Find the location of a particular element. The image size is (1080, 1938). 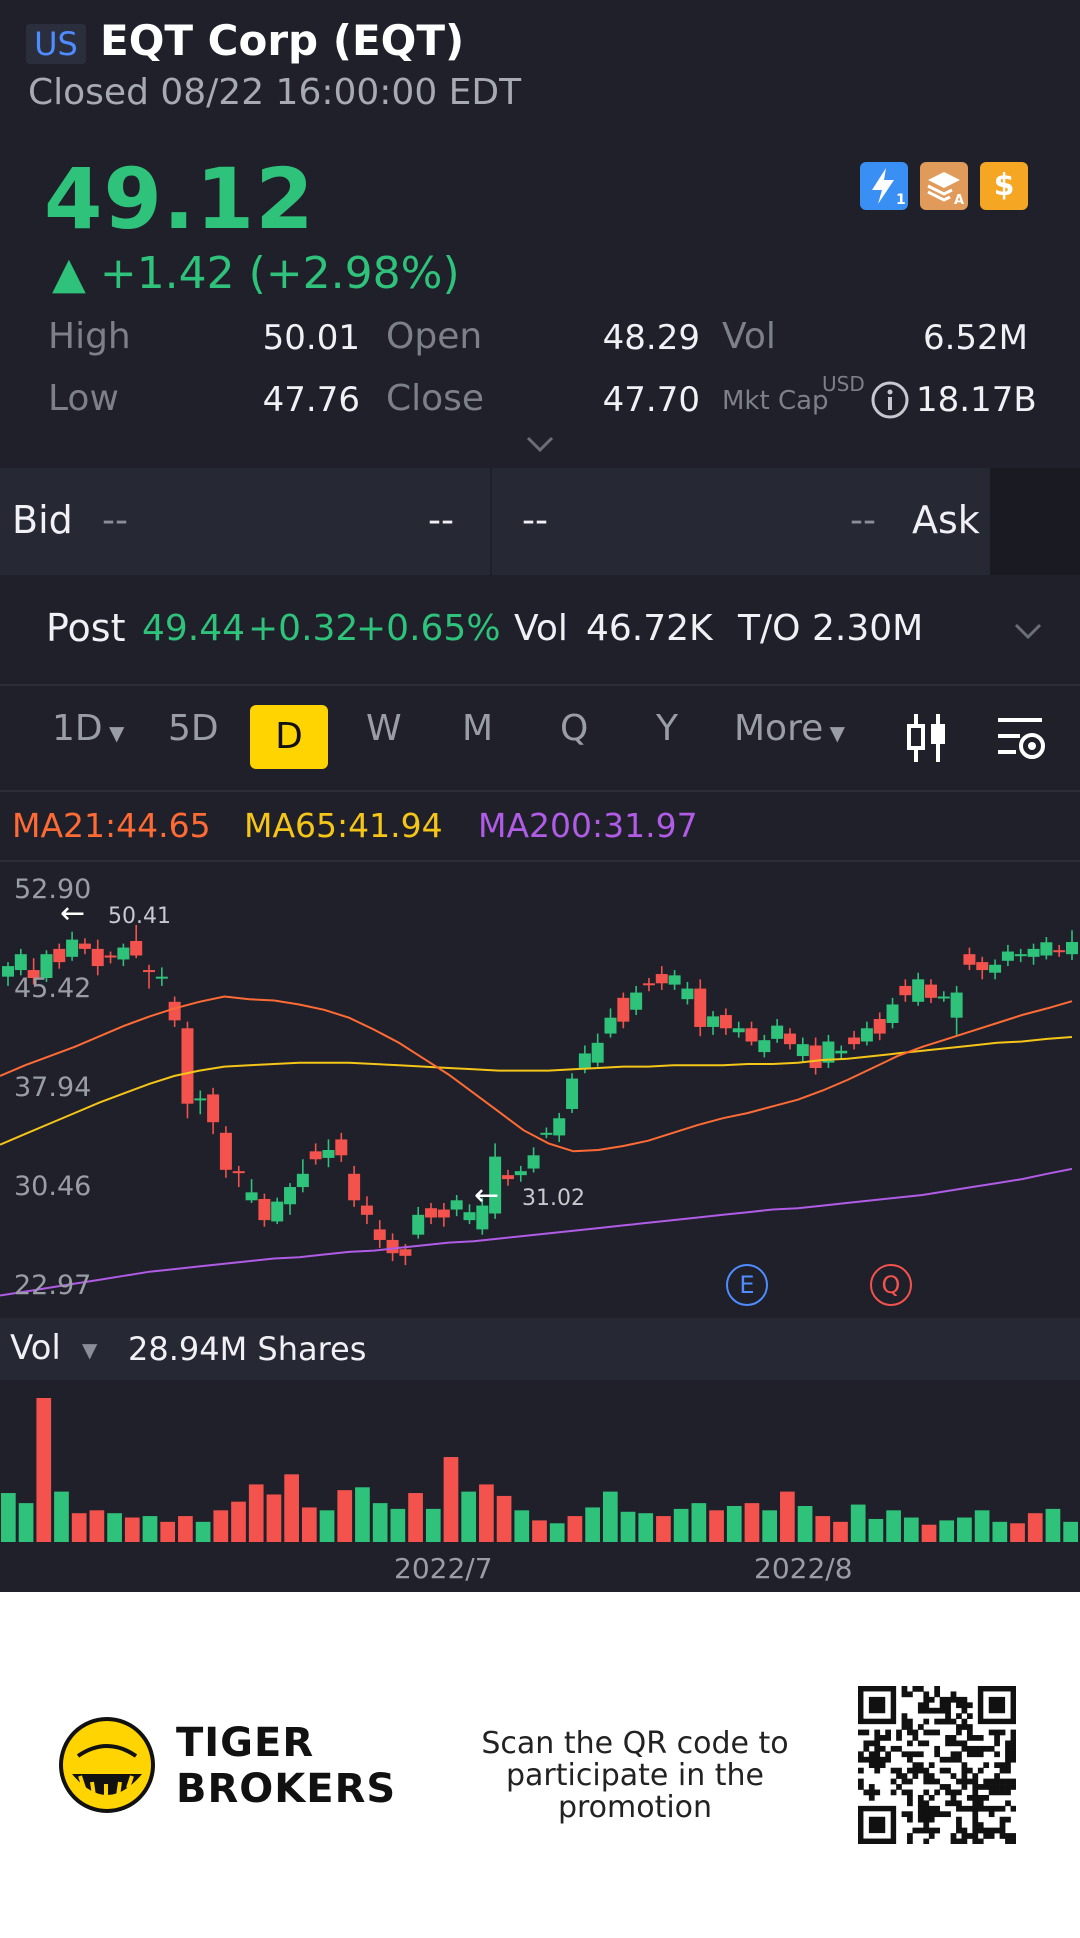

tab-5d: 5D is located at coordinates (193, 728).